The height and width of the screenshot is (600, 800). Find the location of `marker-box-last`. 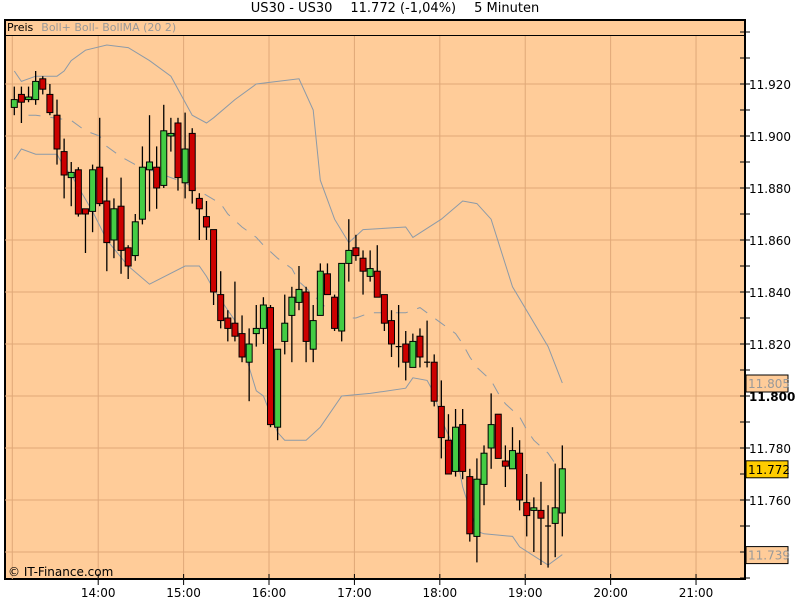

marker-box-last is located at coordinates (767, 469).